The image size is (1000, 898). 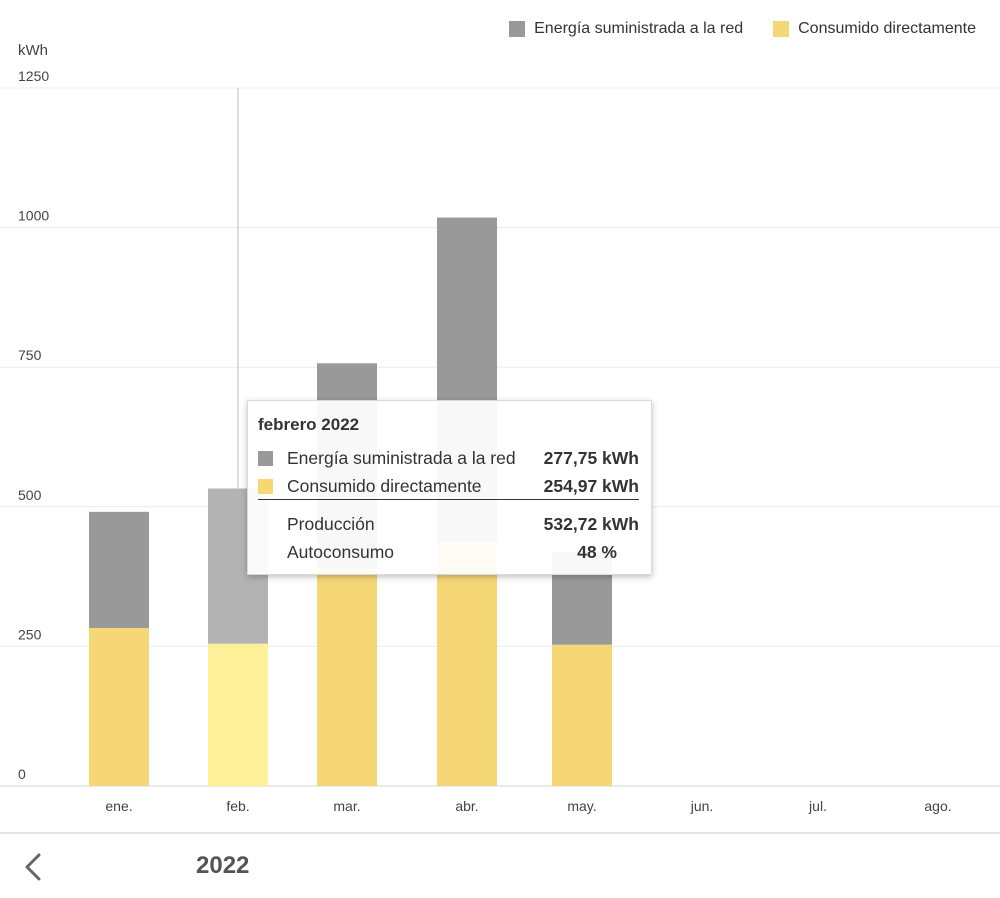 I want to click on period-navigation: 2022, so click(x=500, y=865).